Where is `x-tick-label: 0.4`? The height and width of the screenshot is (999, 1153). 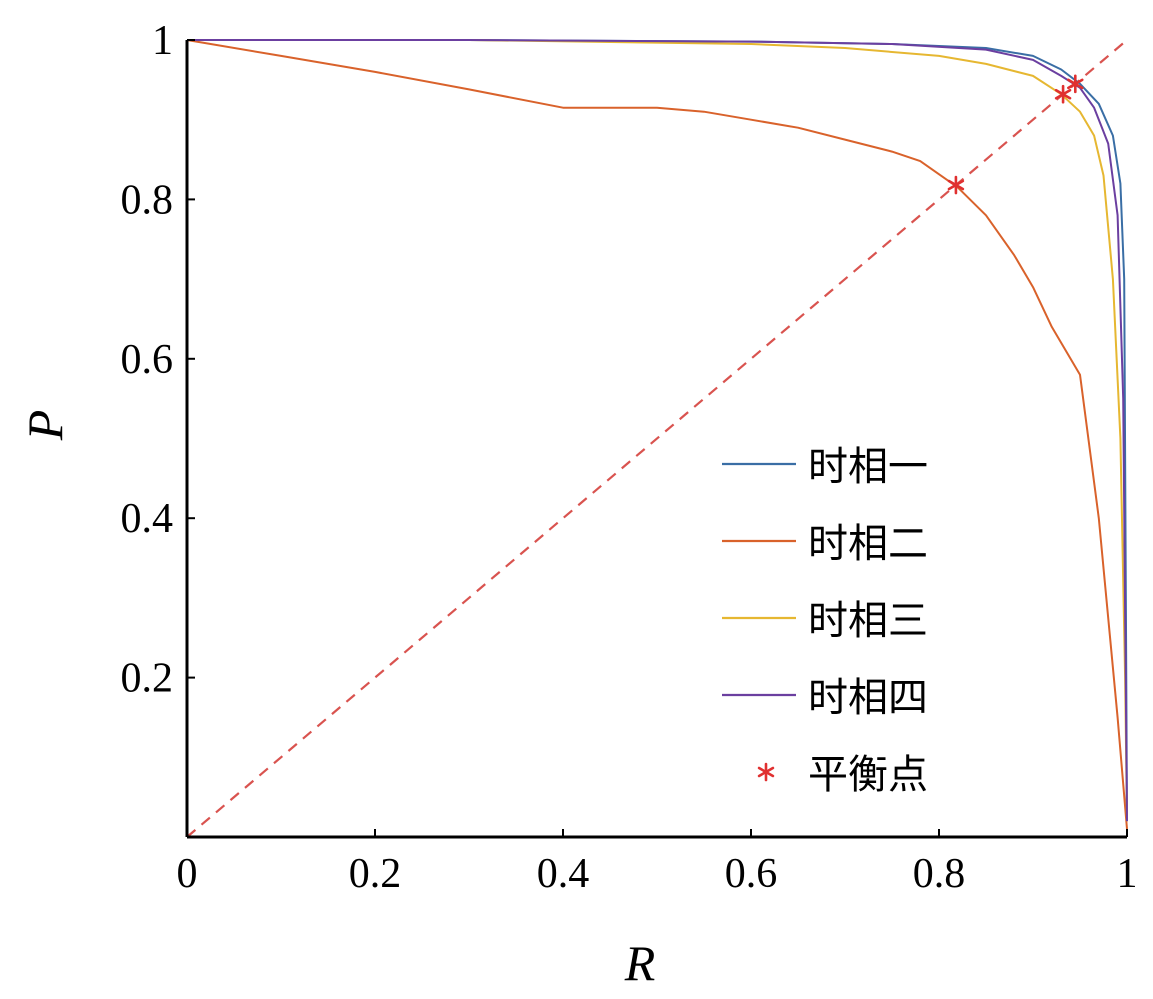 x-tick-label: 0.4 is located at coordinates (563, 874).